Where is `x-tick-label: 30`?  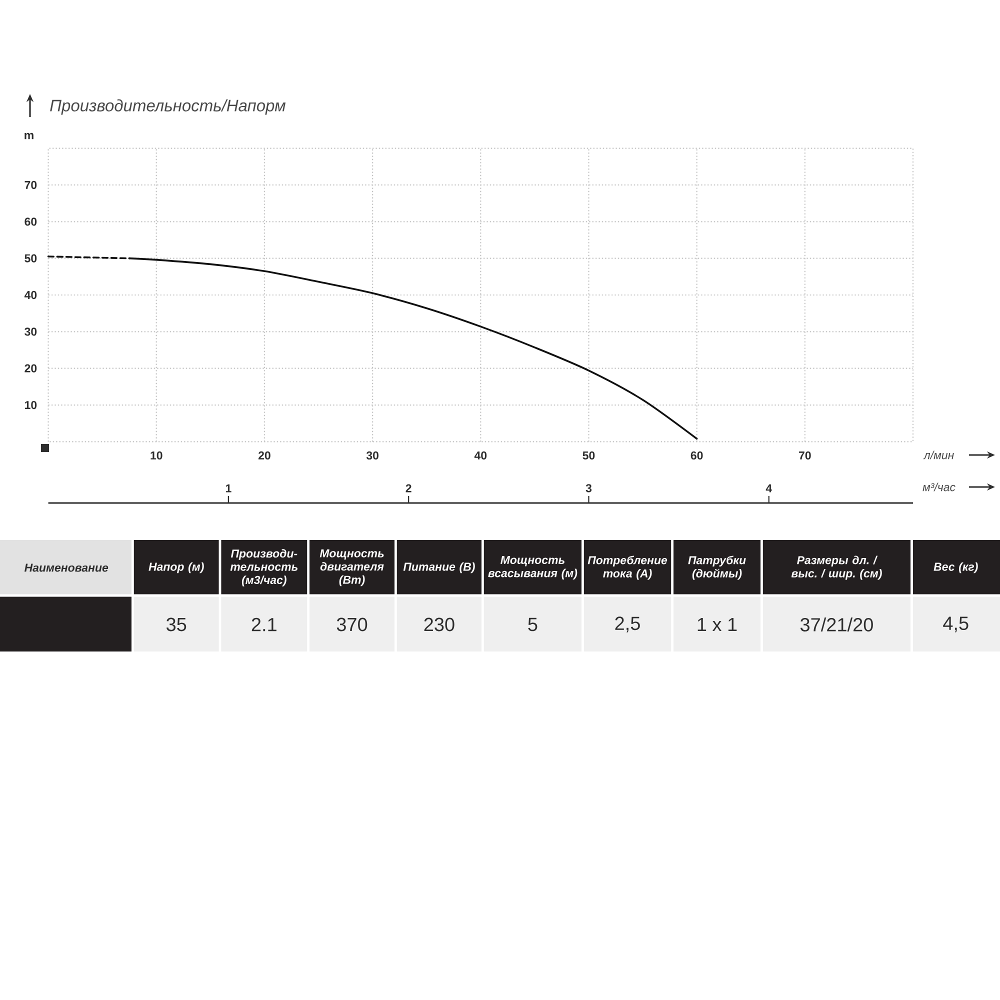
x-tick-label: 30 is located at coordinates (372, 455).